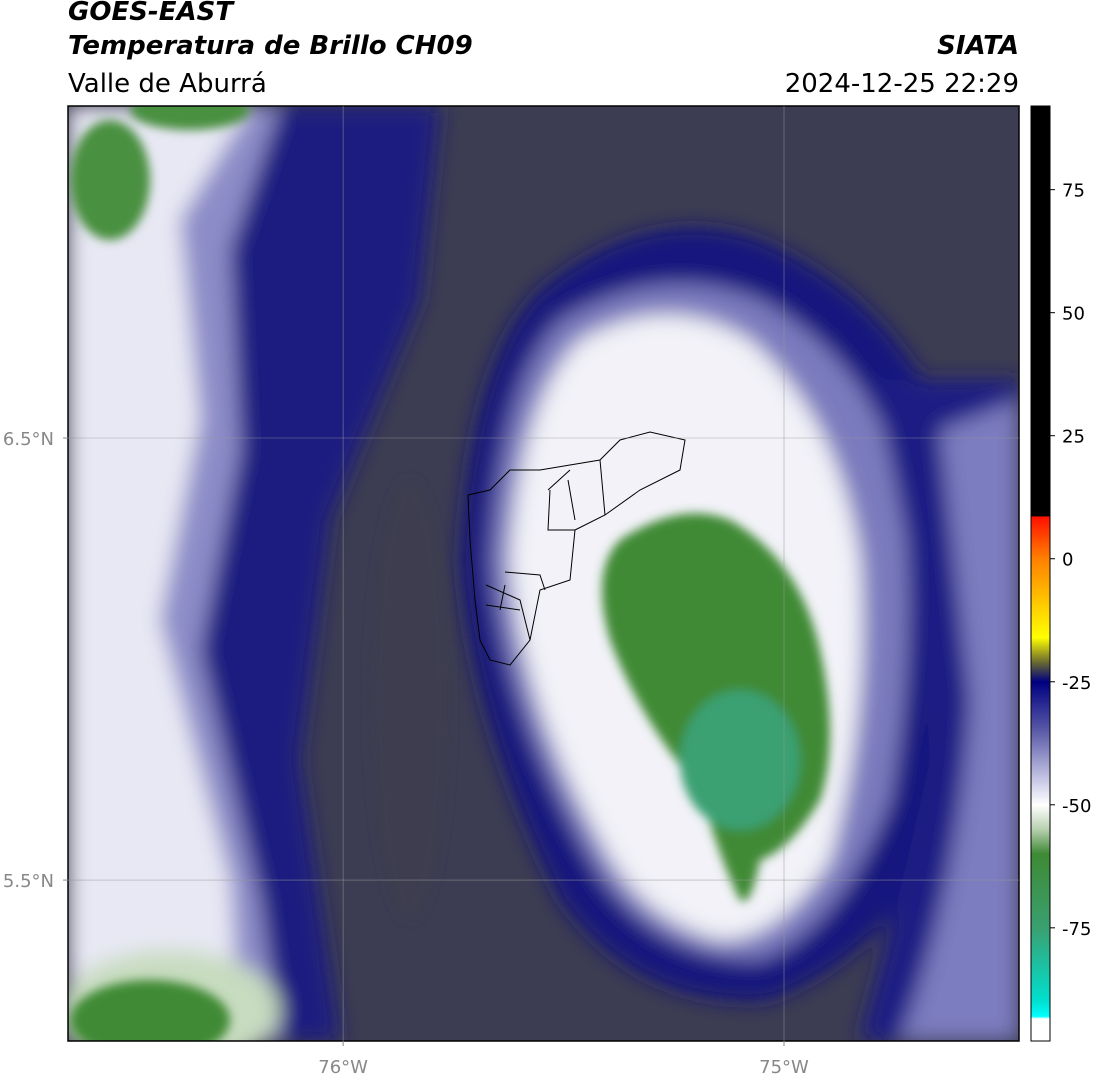 Image resolution: width=1094 pixels, height=1078 pixels. Describe the element at coordinates (343, 1067) in the screenshot. I see `x-tick-label: 76°W` at that location.